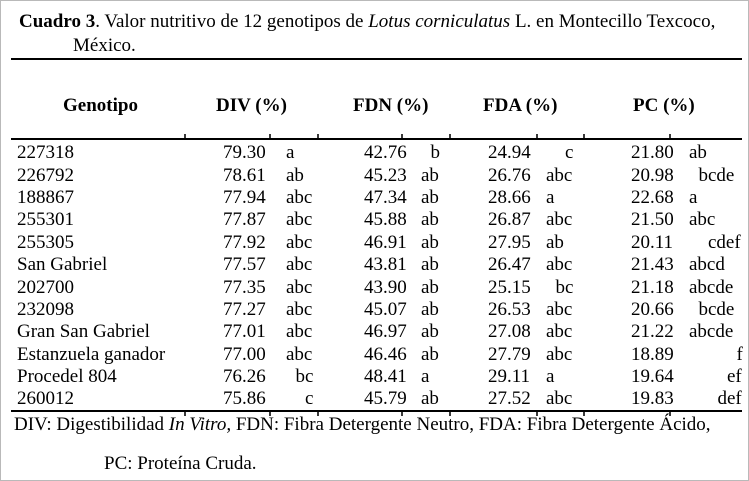 This screenshot has height=481, width=749. What do you see at coordinates (712, 309) in the screenshot?
I see `pc-significance-cell: bcde` at bounding box center [712, 309].